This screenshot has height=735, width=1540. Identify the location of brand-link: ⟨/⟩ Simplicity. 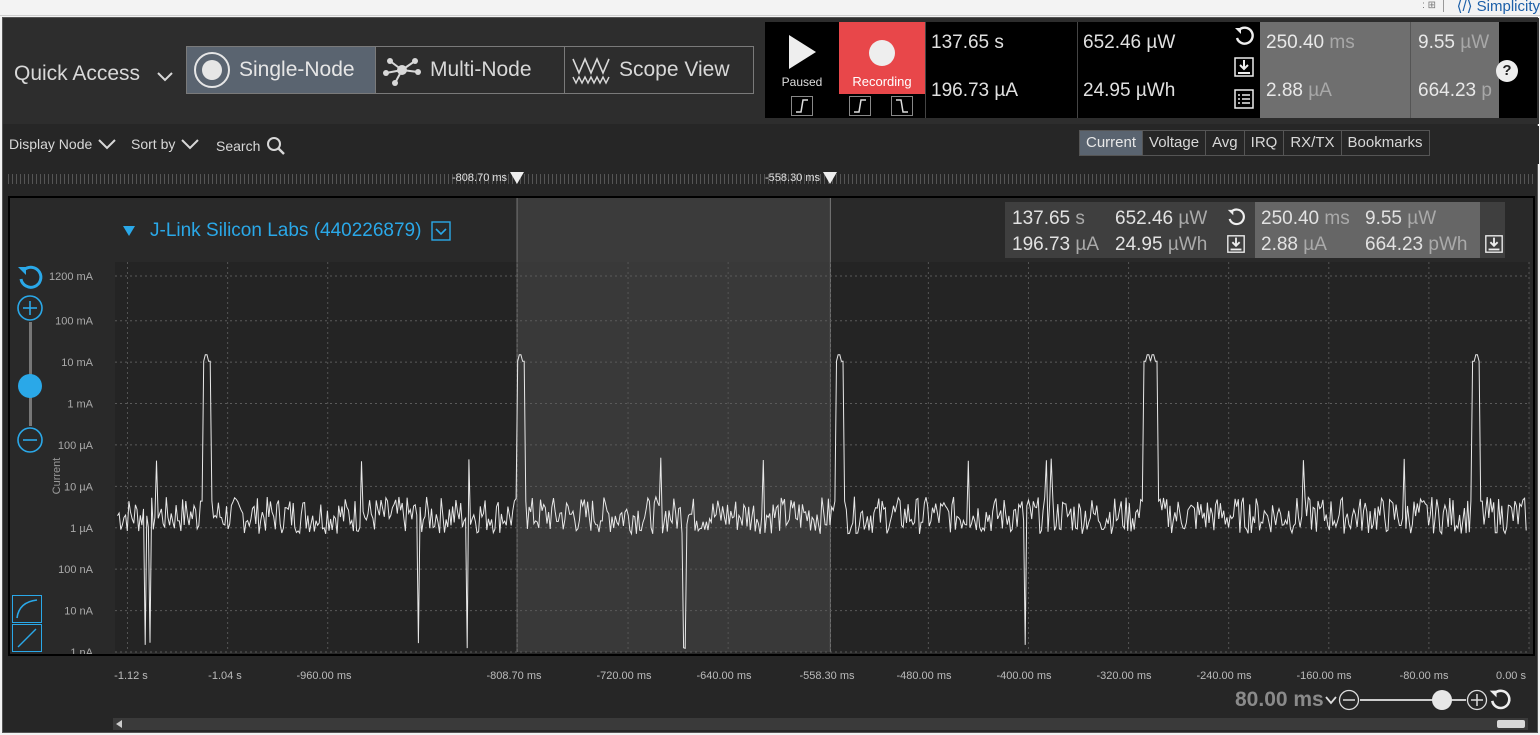
(1498, 7).